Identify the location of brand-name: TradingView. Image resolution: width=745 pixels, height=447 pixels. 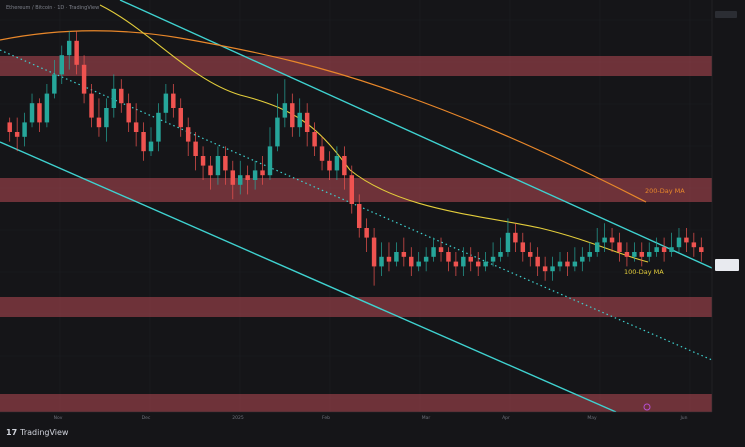
(44, 432).